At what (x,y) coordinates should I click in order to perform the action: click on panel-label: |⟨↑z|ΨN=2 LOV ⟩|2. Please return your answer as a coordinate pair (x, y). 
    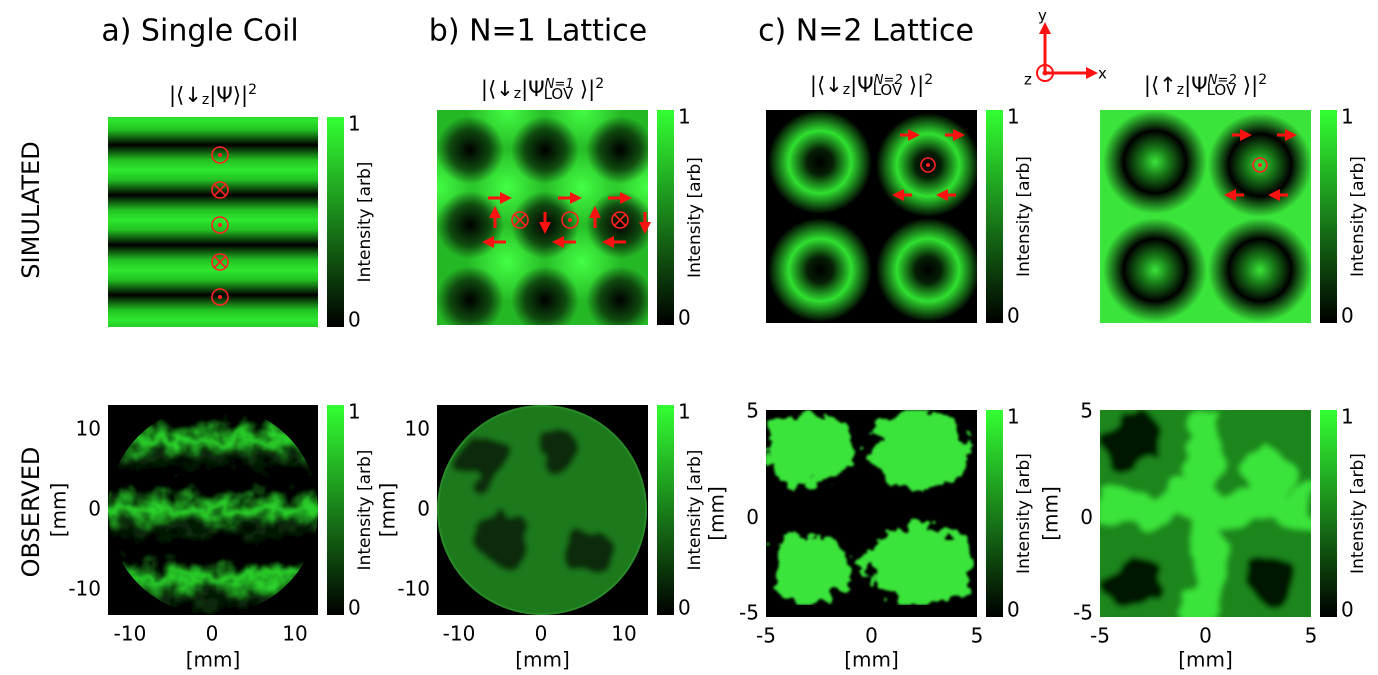
    Looking at the image, I should click on (1205, 85).